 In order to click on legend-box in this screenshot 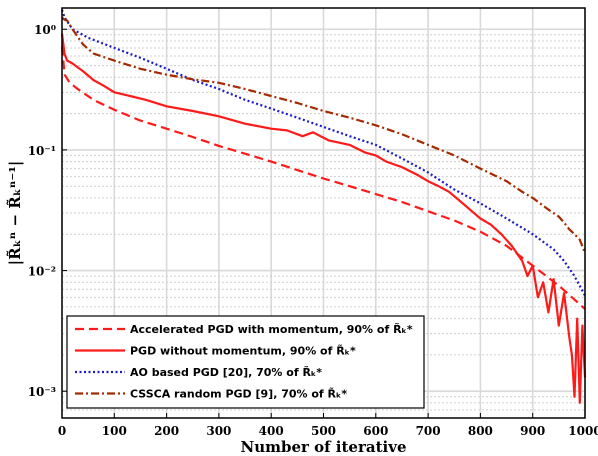, I will do `click(245, 362)`.